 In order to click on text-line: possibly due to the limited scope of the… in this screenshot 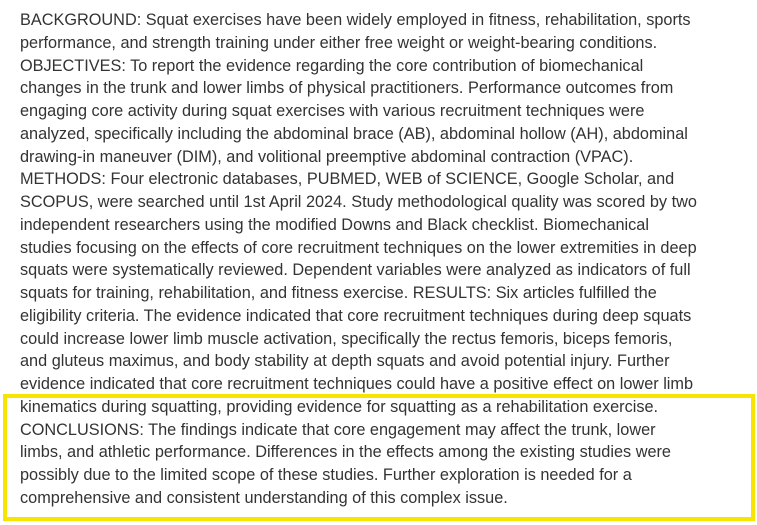, I will do `click(326, 475)`.